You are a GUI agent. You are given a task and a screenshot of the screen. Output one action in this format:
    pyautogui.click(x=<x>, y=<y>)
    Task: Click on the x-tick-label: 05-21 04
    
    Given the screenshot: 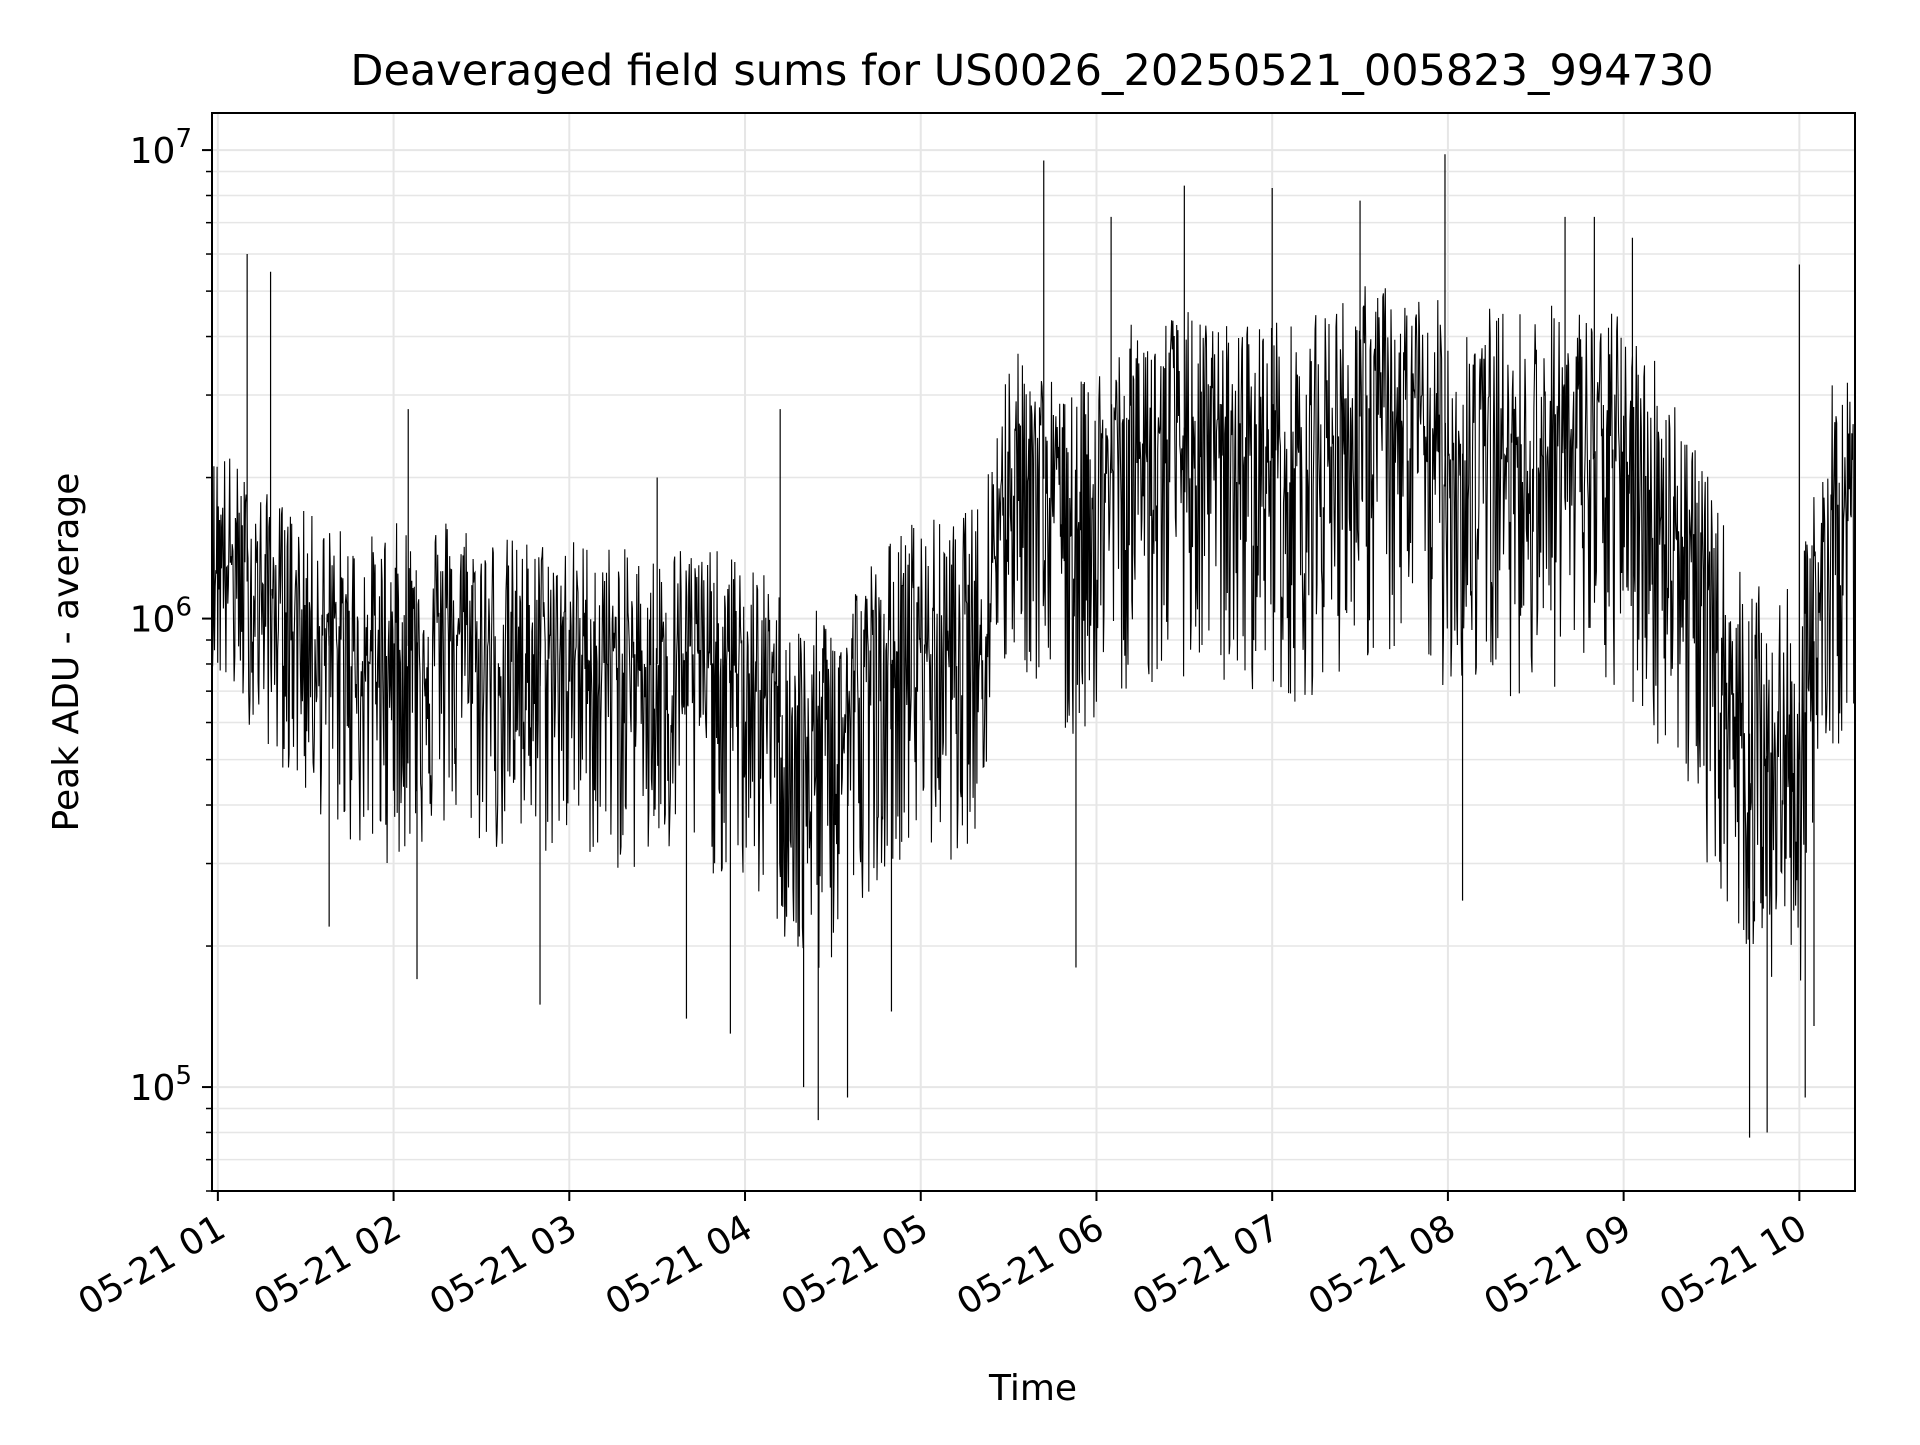 What is the action you would take?
    pyautogui.click(x=679, y=1265)
    